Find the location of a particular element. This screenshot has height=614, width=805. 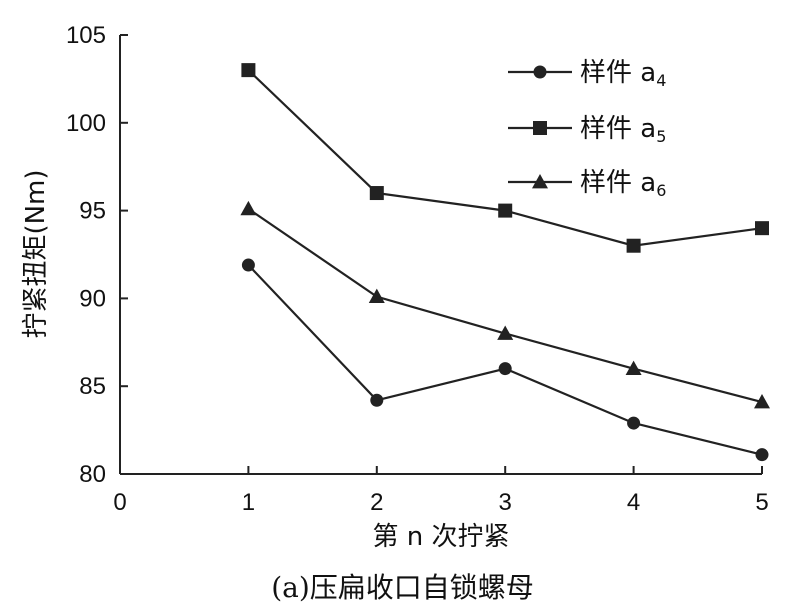

y-tick-label: 100 is located at coordinates (86, 123).